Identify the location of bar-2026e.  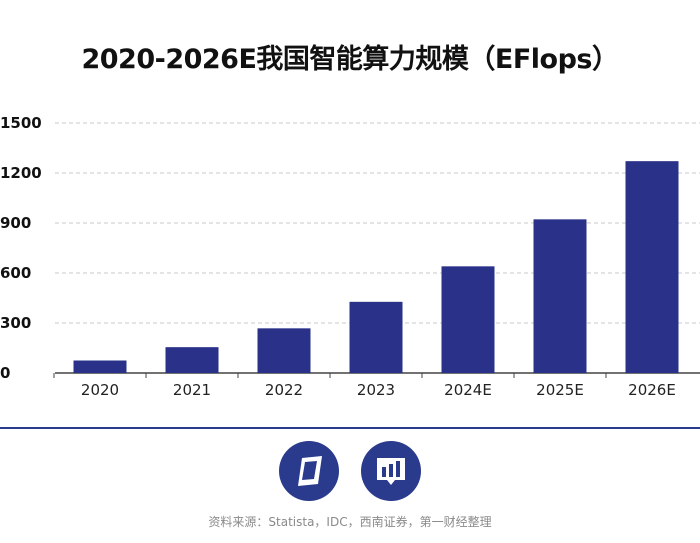
(652, 267).